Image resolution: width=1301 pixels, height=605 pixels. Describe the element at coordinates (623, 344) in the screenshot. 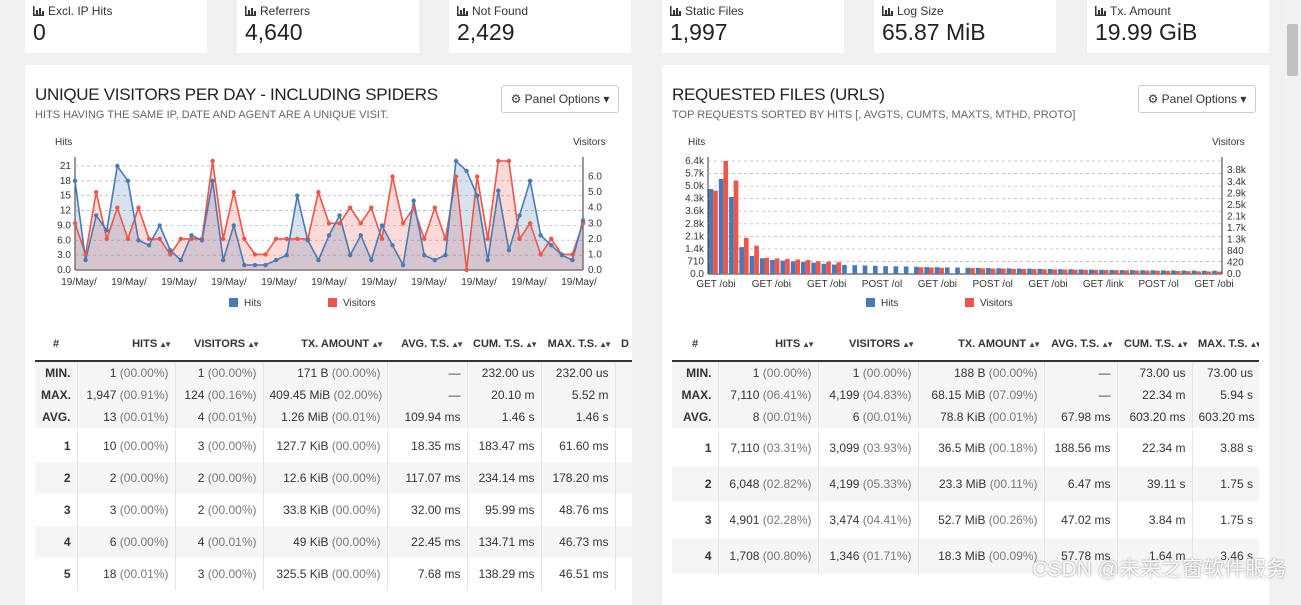

I see `column-header: D` at that location.